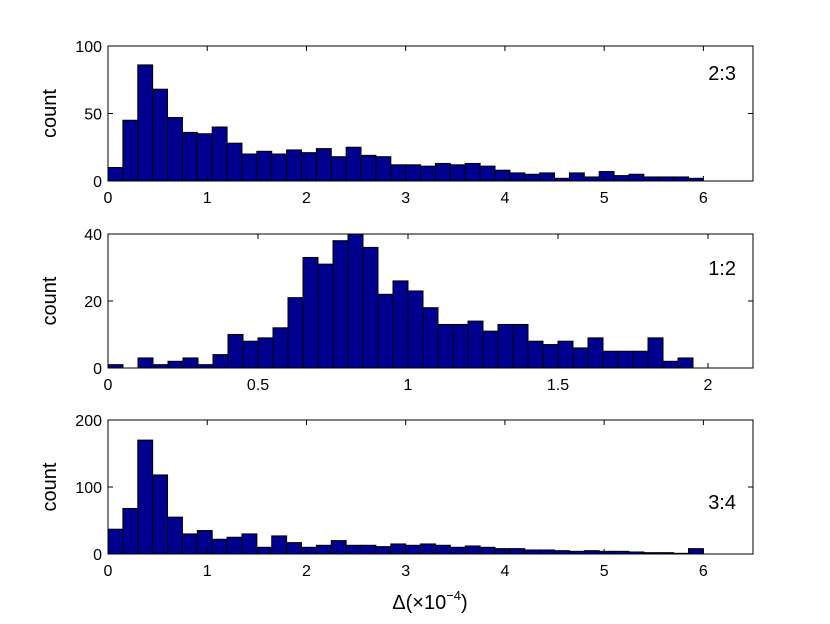 The width and height of the screenshot is (830, 624). What do you see at coordinates (429, 601) in the screenshot?
I see `x-axis-label: Δ(×10−4)` at bounding box center [429, 601].